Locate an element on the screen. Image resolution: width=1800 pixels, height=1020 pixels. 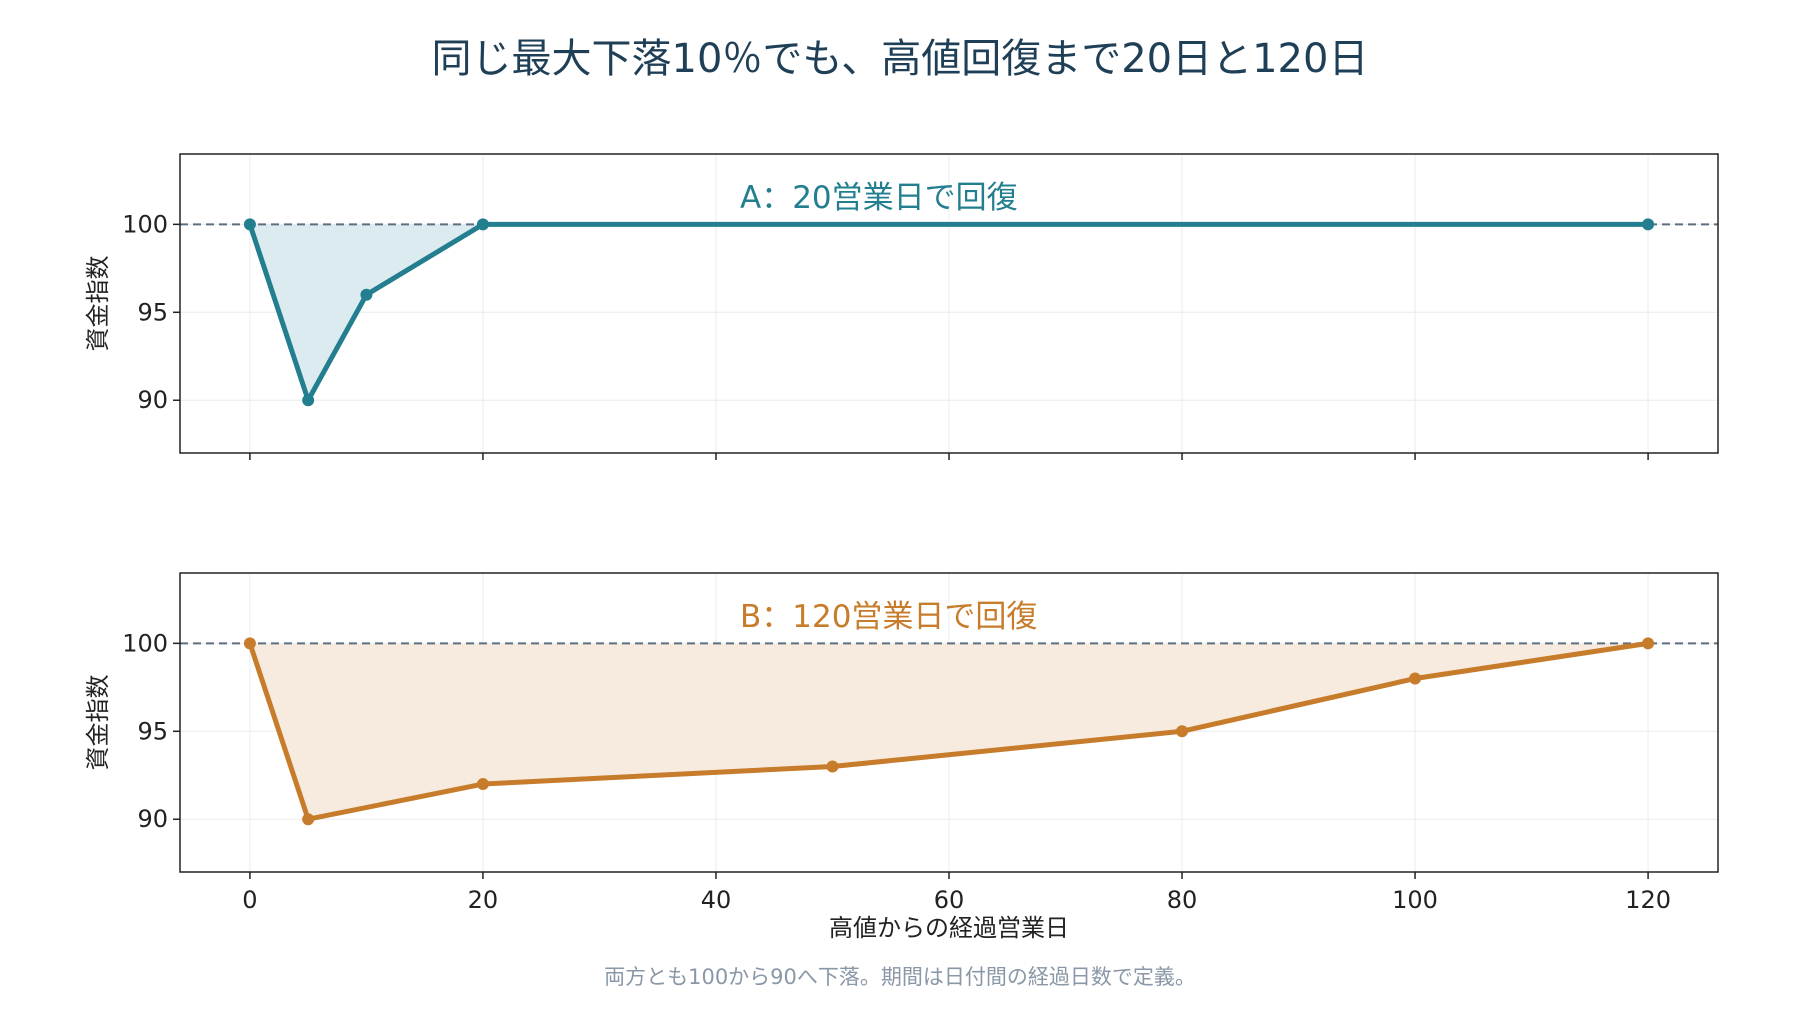
x-tick-label: 100 is located at coordinates (1415, 900).